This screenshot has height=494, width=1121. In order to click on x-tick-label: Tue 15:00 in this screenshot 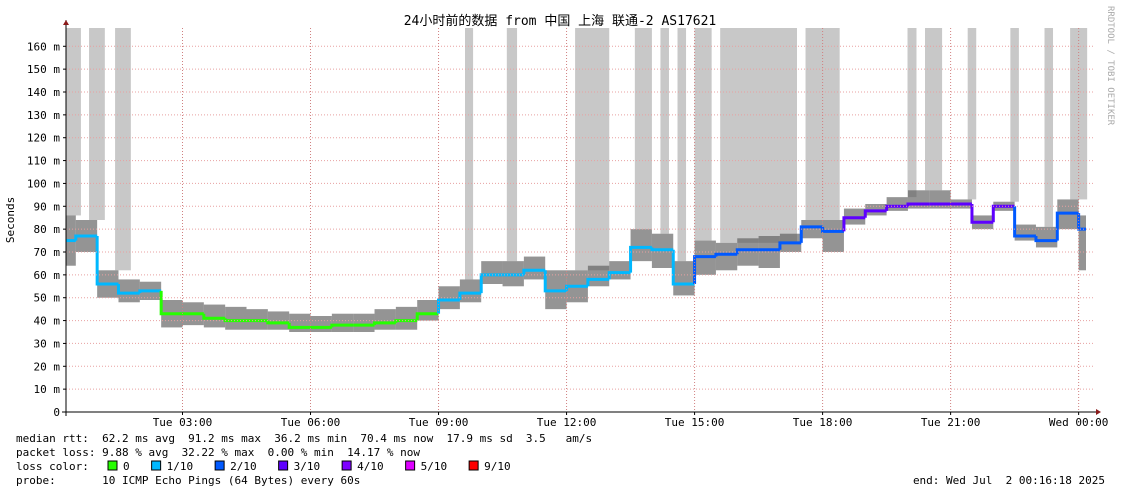, I will do `click(695, 422)`.